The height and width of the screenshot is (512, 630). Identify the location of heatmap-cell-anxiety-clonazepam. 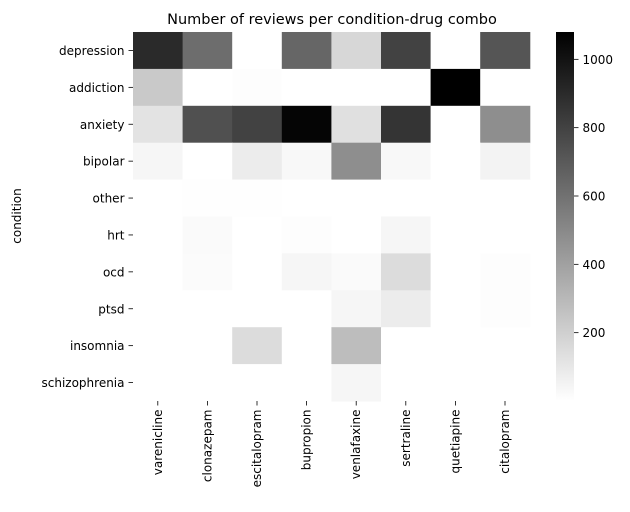
(207, 124).